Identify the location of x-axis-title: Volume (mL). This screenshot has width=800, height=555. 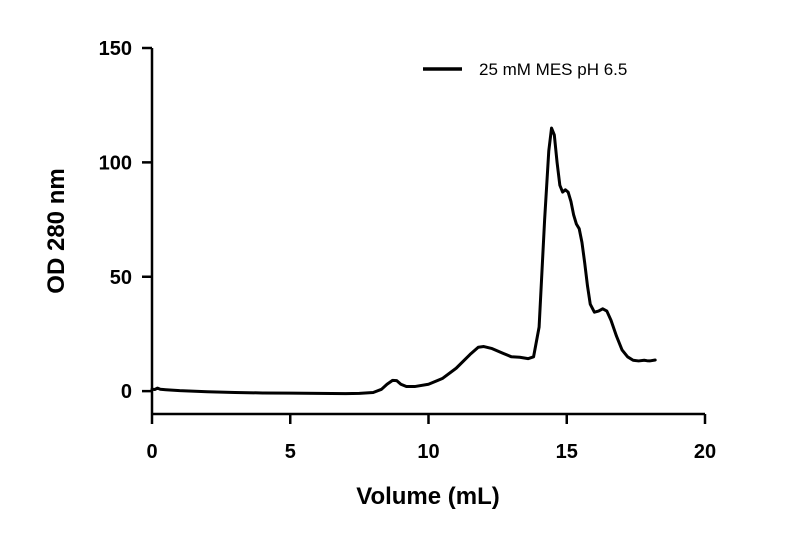
(428, 496).